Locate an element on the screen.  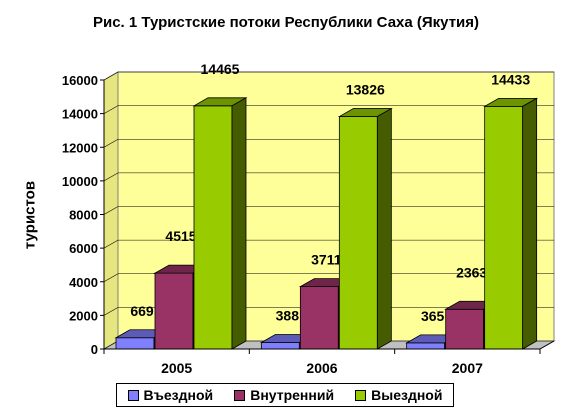
y-tick-label: 10000 is located at coordinates (80, 181).